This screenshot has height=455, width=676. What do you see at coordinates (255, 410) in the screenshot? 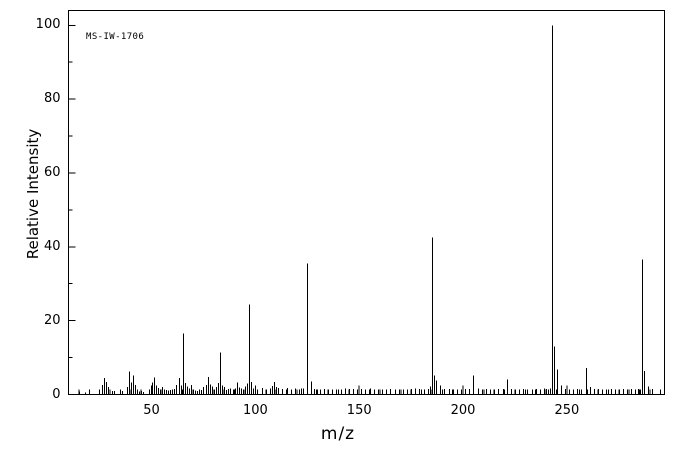
I see `x-tick-label: 100` at bounding box center [255, 410].